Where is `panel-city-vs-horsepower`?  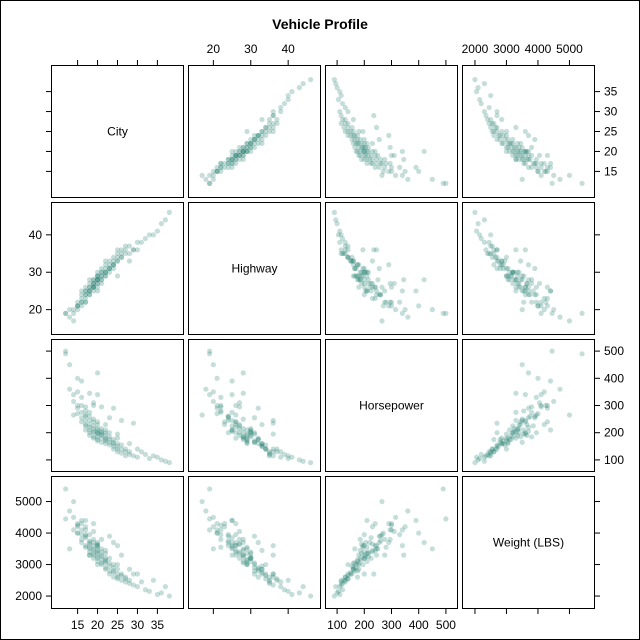 panel-city-vs-horsepower is located at coordinates (391, 131).